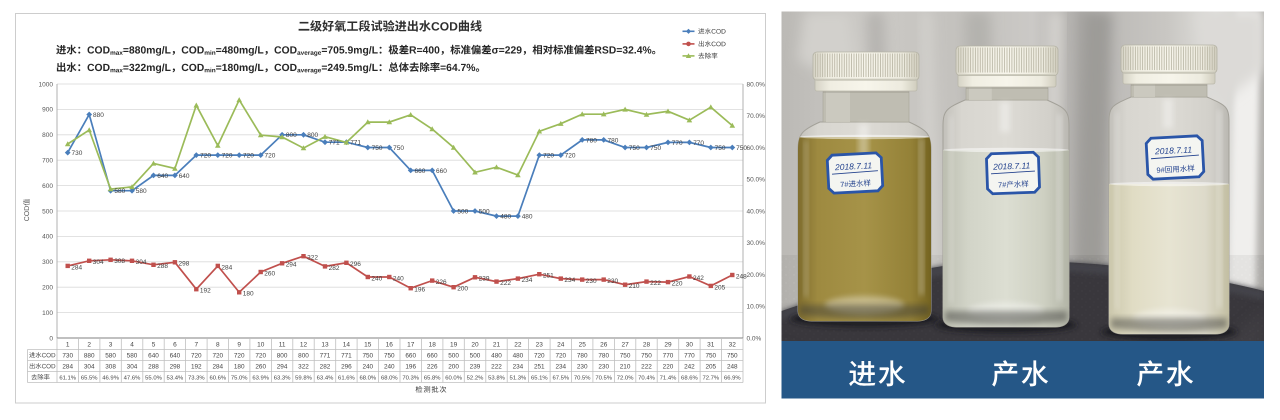  Describe the element at coordinates (756, 275) in the screenshot. I see `svg-text: 20.0%` at that location.